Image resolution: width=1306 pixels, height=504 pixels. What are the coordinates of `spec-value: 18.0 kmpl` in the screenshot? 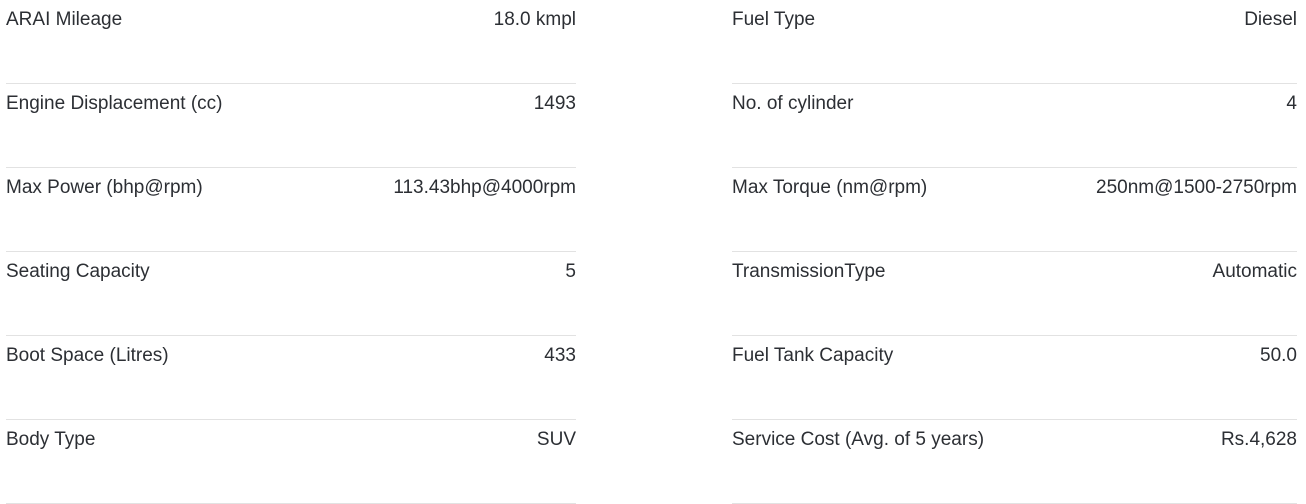 It's located at (534, 19).